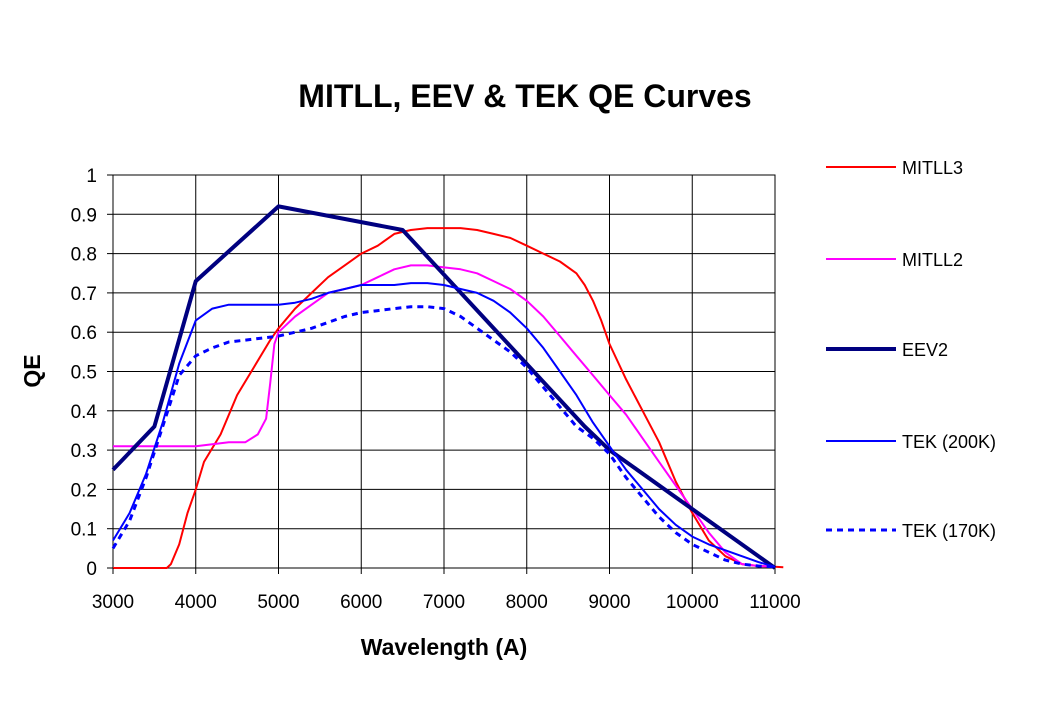  Describe the element at coordinates (84, 490) in the screenshot. I see `y-tick-label-2: 0.2` at that location.